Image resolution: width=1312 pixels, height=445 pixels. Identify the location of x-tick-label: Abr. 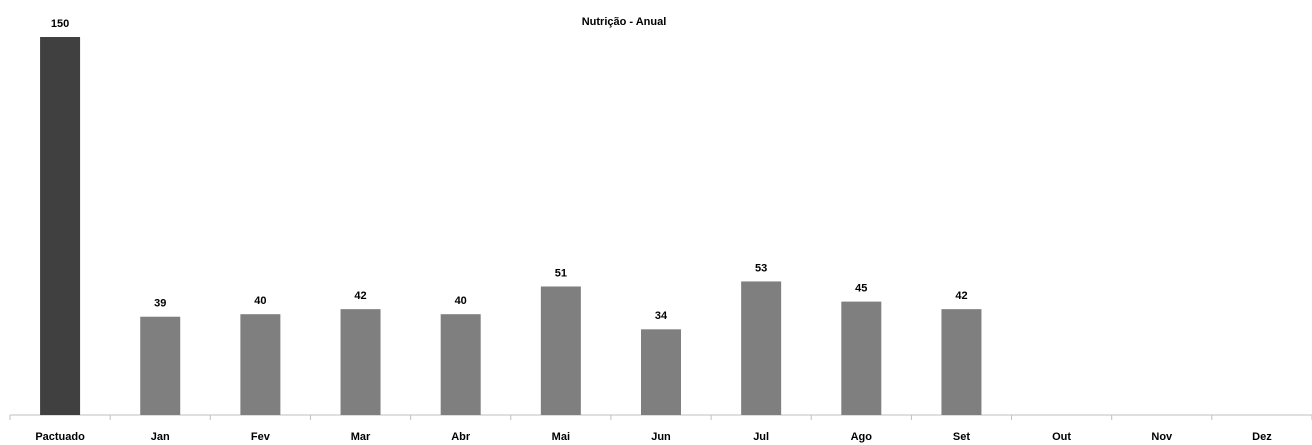
(461, 437).